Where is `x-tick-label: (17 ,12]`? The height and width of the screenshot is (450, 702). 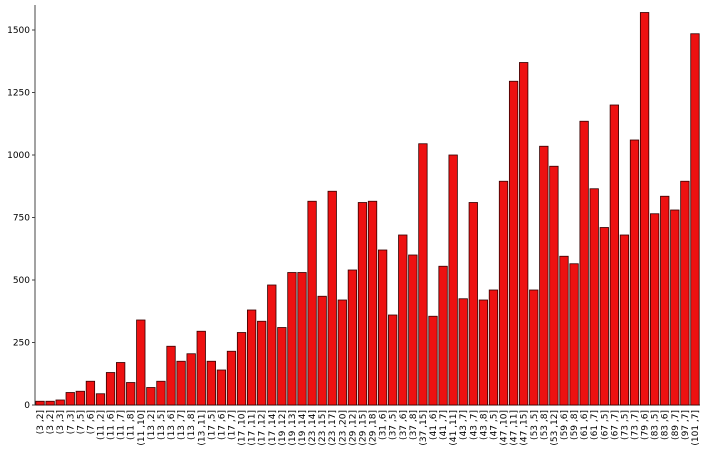 x-tick-label: (17 ,12] is located at coordinates (263, 428).